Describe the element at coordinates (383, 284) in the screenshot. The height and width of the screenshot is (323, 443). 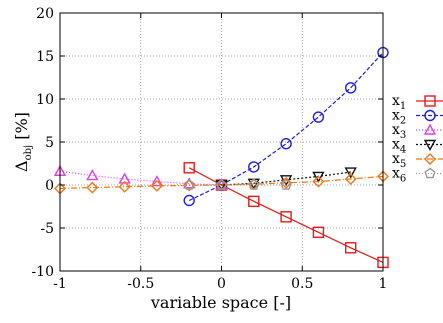
I see `x-tick-label: 1` at that location.